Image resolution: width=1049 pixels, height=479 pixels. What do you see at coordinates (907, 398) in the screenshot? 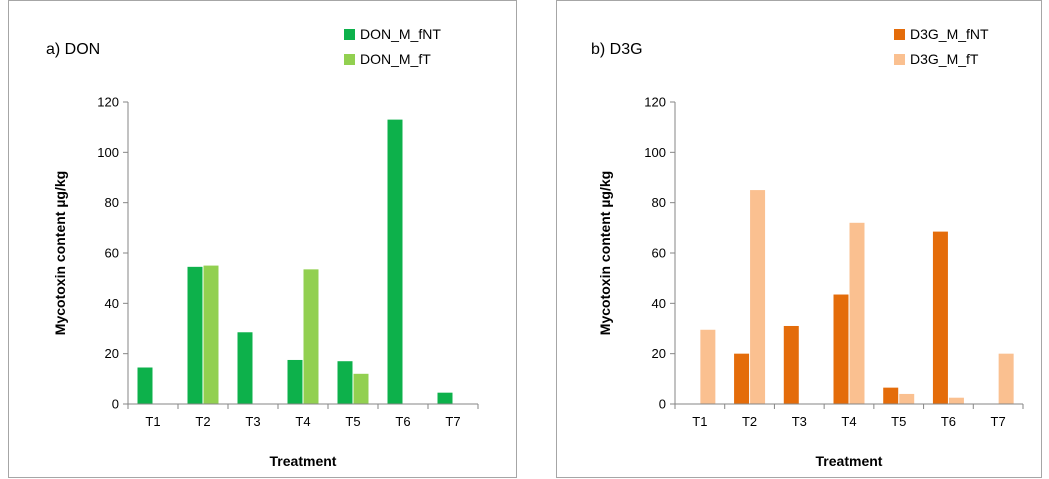
I see `bar-d3g-m-ft-t5` at bounding box center [907, 398].